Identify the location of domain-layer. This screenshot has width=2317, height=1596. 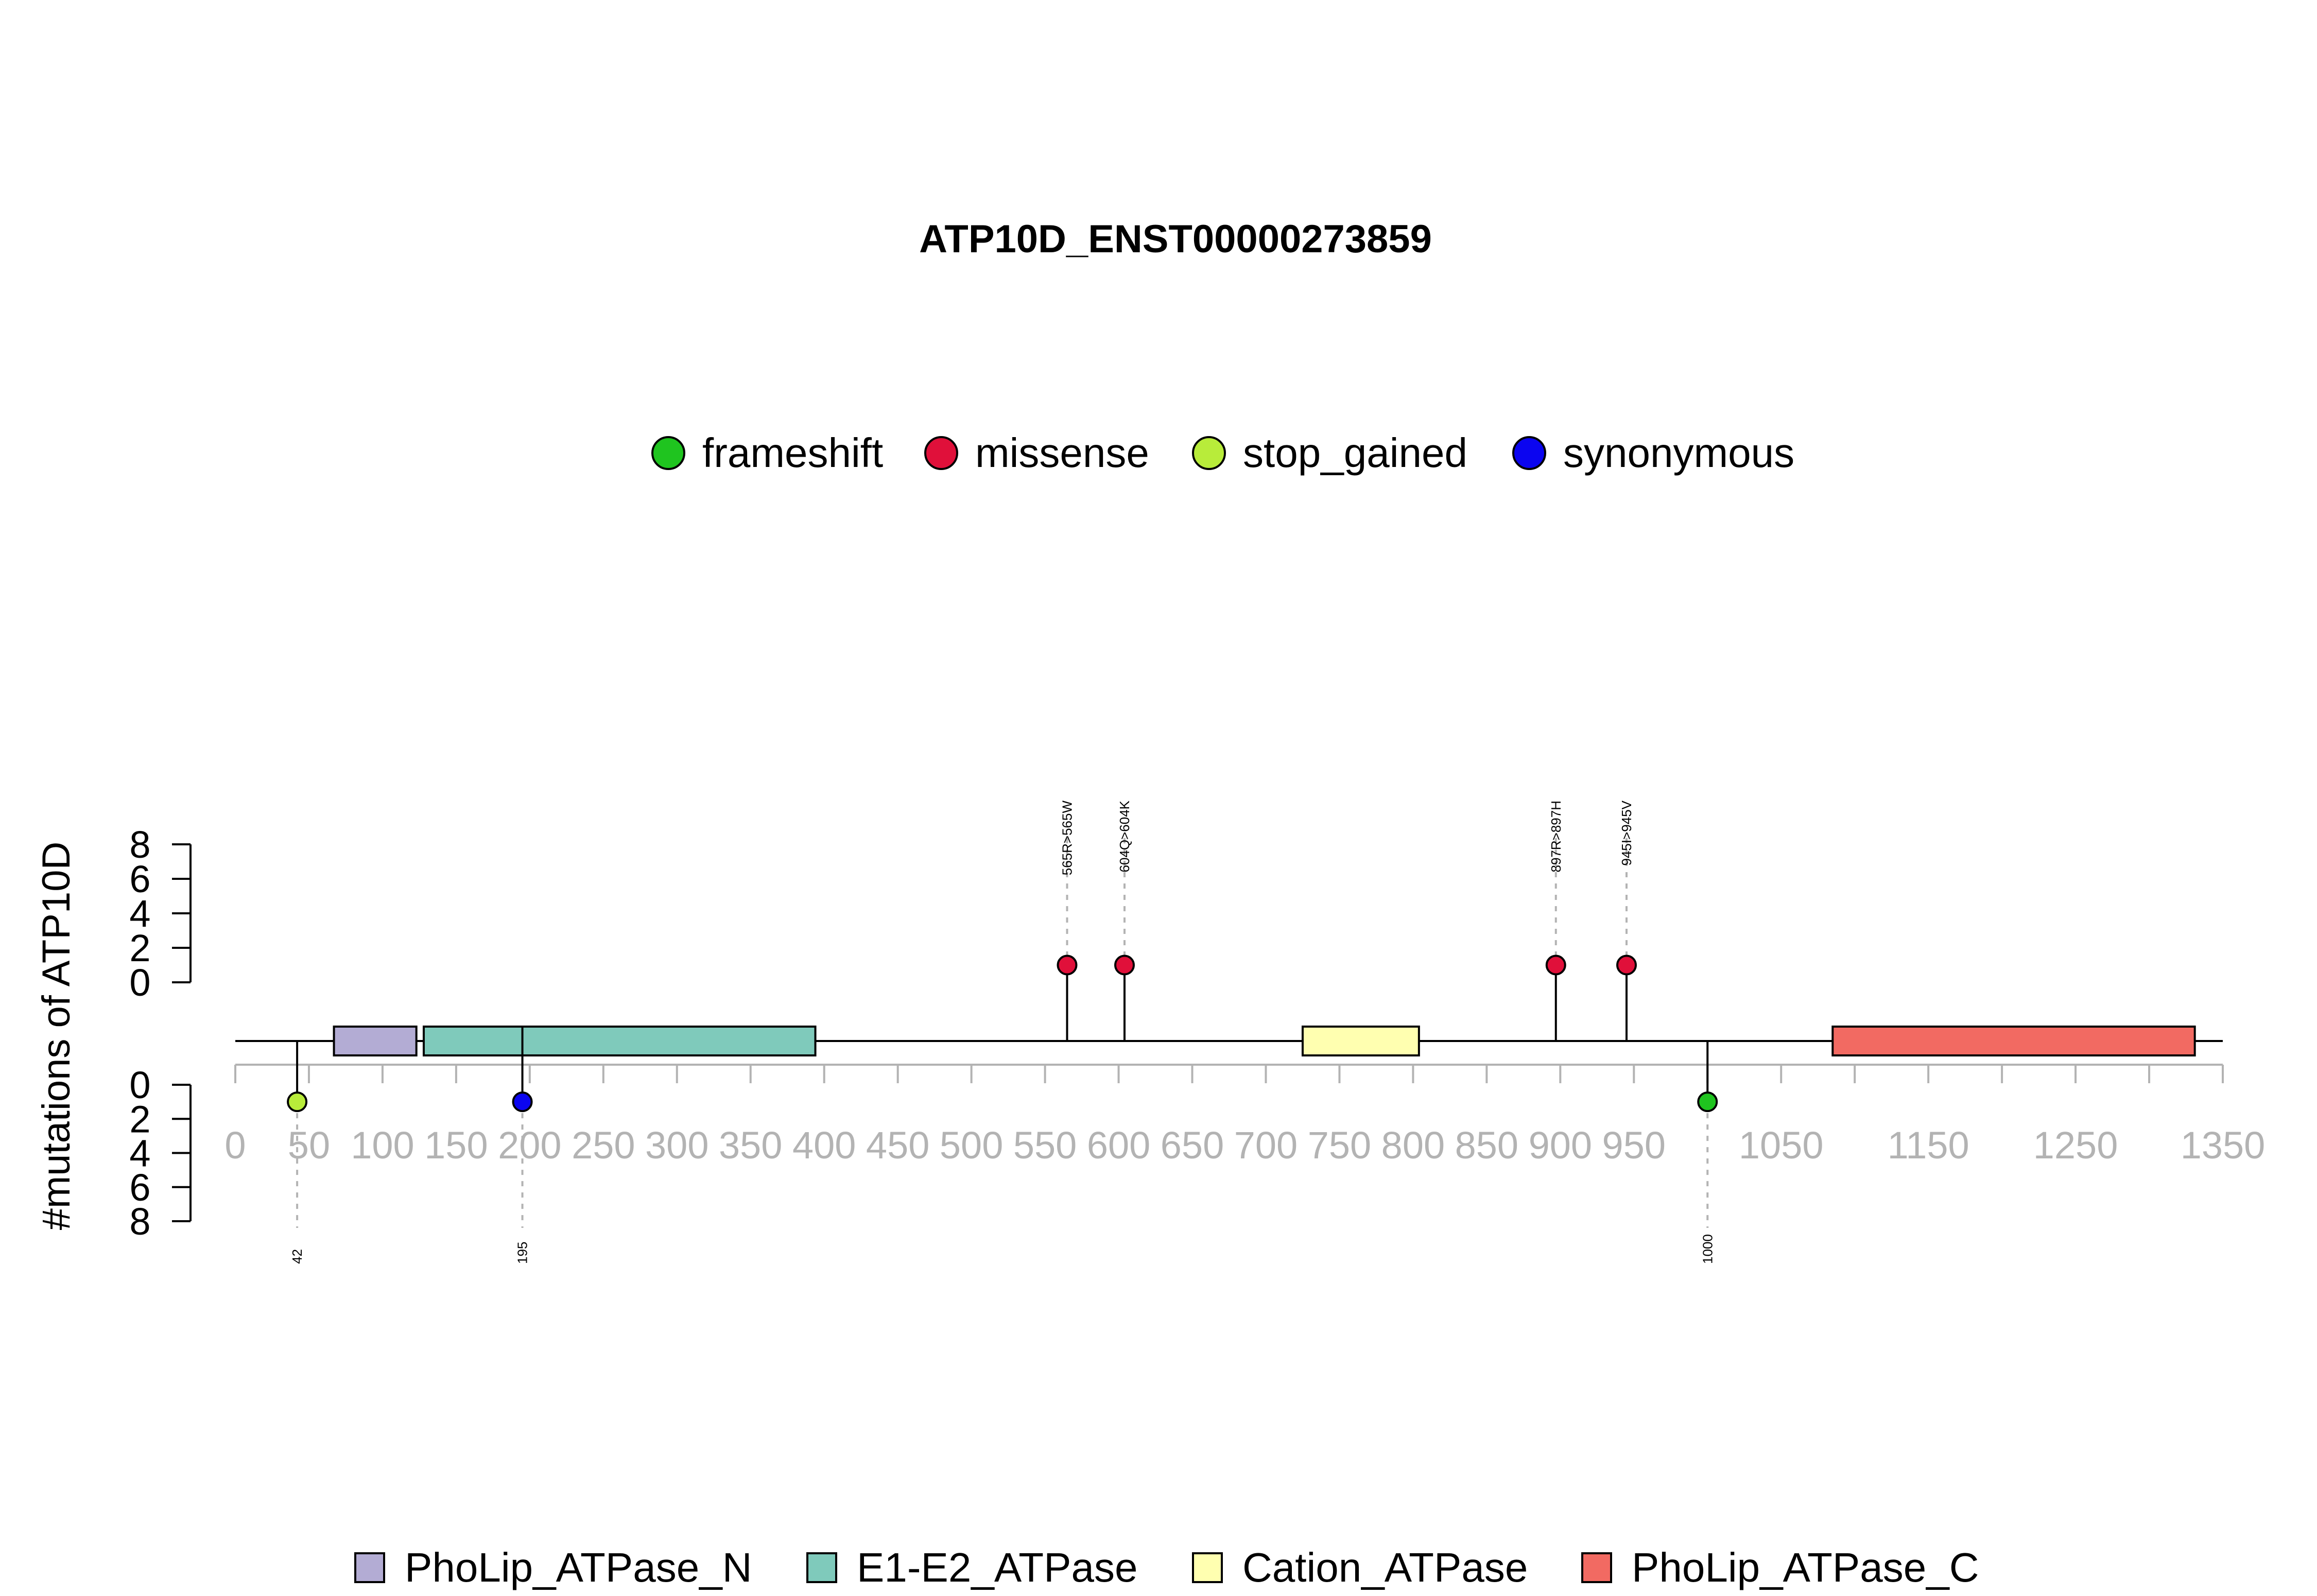
(1264, 1041).